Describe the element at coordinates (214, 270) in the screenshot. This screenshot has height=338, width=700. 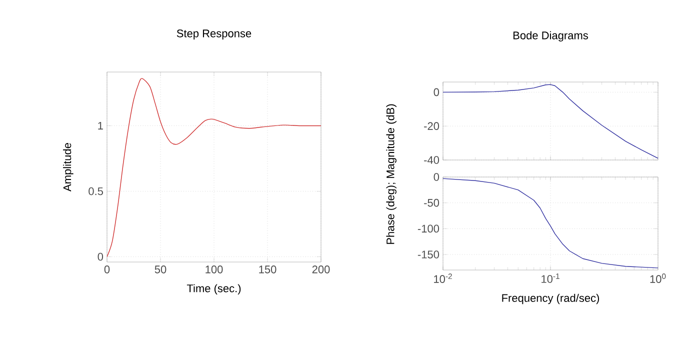
I see `x-tick-label: 100` at that location.